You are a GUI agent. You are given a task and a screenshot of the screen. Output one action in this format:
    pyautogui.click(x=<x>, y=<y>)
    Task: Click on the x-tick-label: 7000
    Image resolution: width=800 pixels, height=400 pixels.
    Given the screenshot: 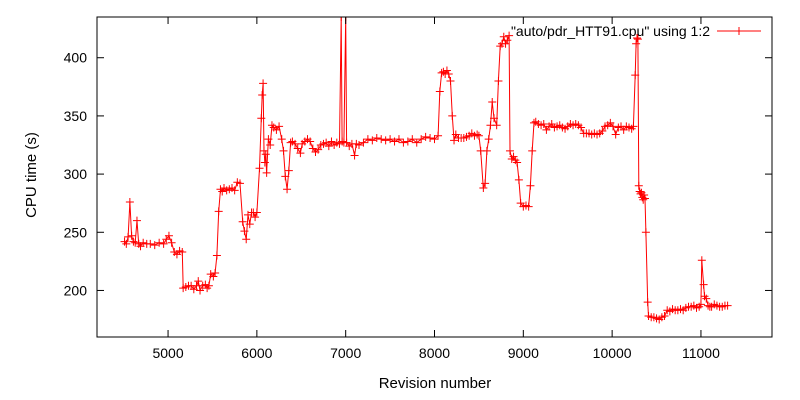 What is the action you would take?
    pyautogui.click(x=345, y=353)
    